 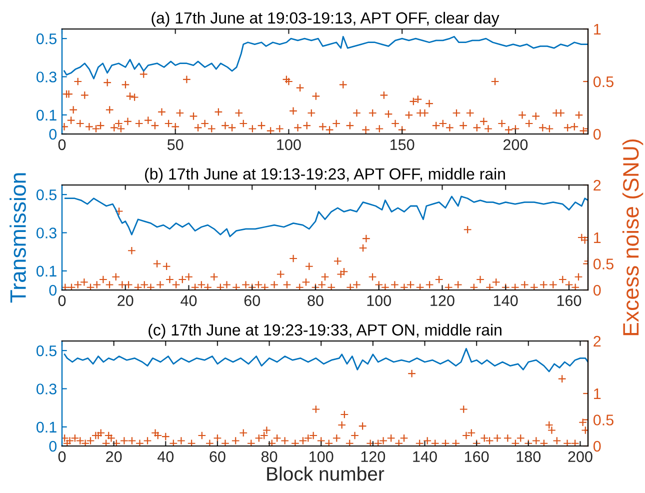 What do you see at coordinates (175, 144) in the screenshot?
I see `x-tick-label: 50` at bounding box center [175, 144].